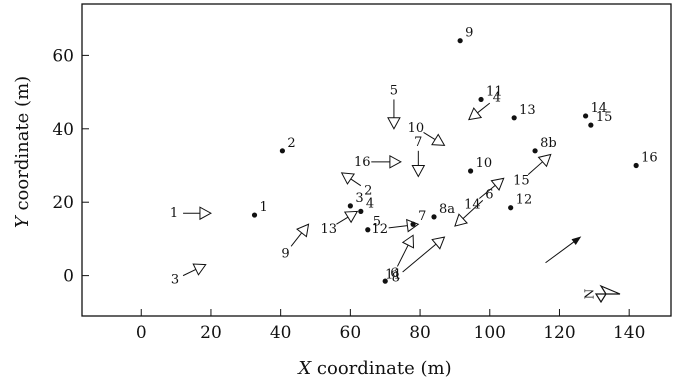 The image size is (674, 382). I want to click on arrow-label-2: 2, so click(368, 191).